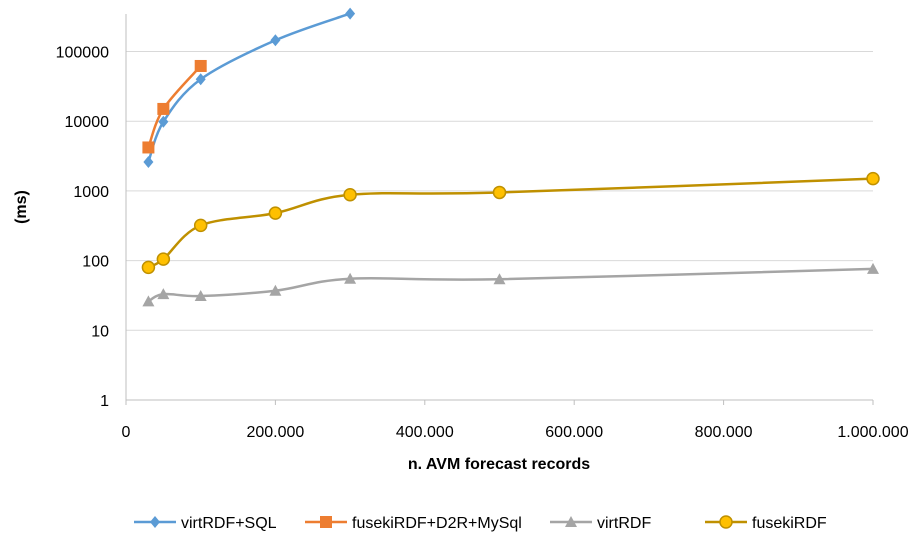 The height and width of the screenshot is (535, 920). I want to click on legend-label: fusekiRDF, so click(789, 523).